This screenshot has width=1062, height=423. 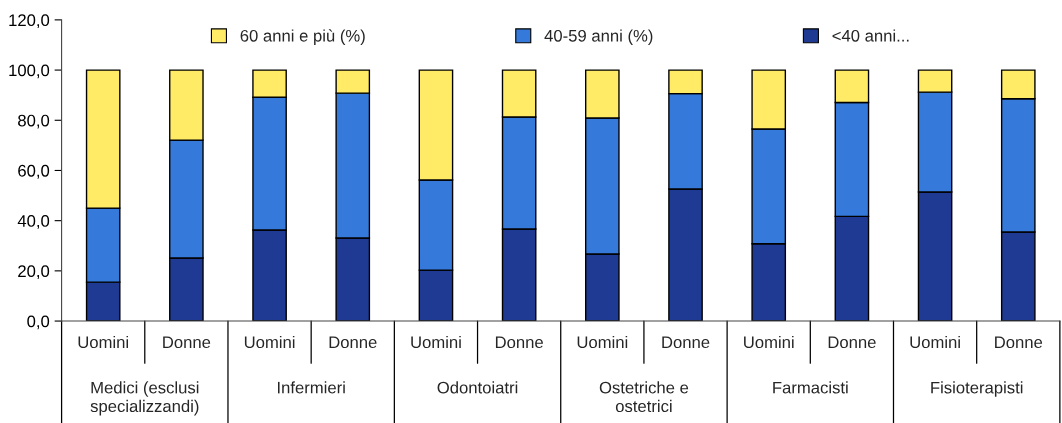 What do you see at coordinates (29, 71) in the screenshot?
I see `y-tick-label: 100,0` at bounding box center [29, 71].